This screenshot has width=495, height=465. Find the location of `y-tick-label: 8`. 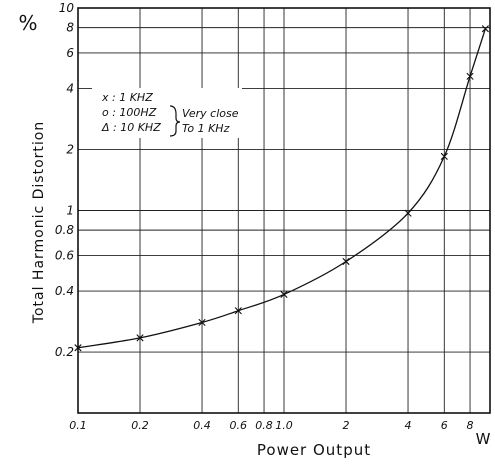

y-tick-label: 8 is located at coordinates (70, 28).